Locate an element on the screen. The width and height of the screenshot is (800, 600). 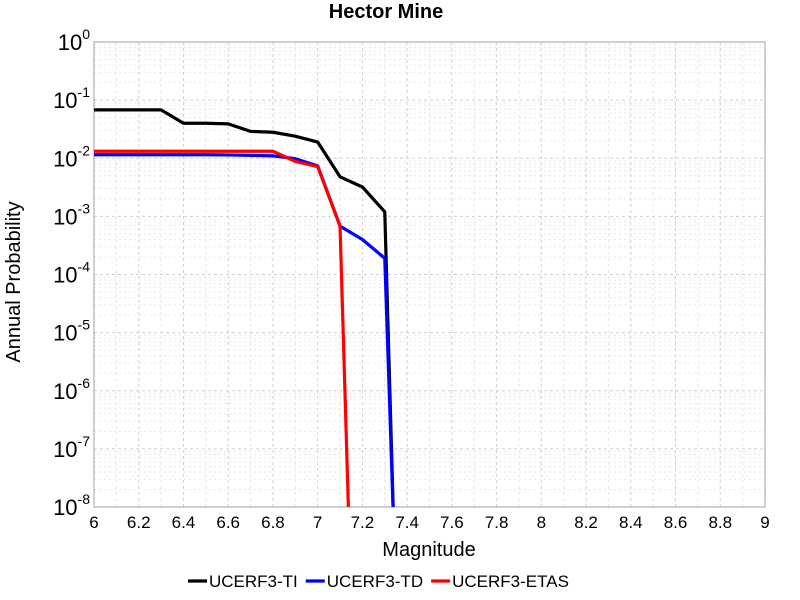
y-tick-label: 10⁻¹ is located at coordinates (71, 98).